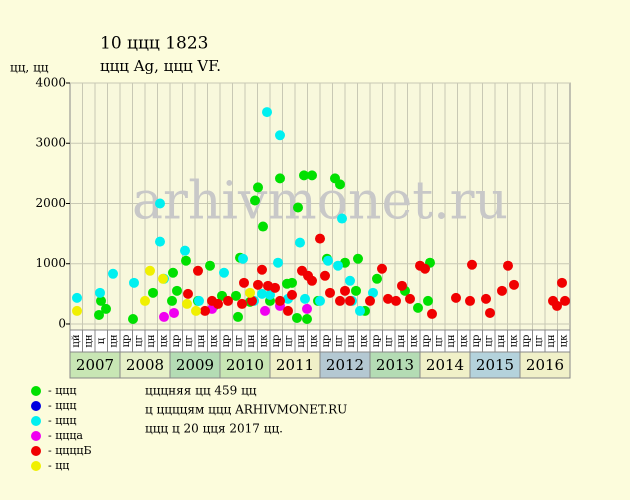  What do you see at coordinates (295, 365) in the screenshot?
I see `year-label: 2011` at bounding box center [295, 365].